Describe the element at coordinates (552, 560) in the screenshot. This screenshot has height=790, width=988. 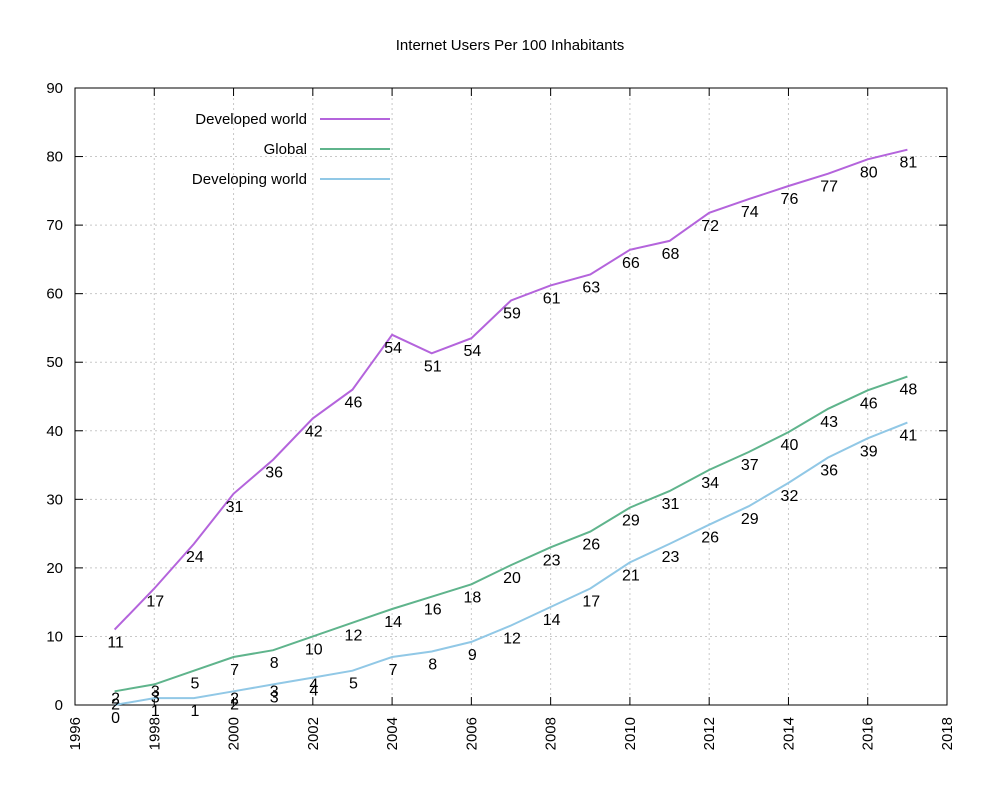
I see `data-label: 23` at that location.